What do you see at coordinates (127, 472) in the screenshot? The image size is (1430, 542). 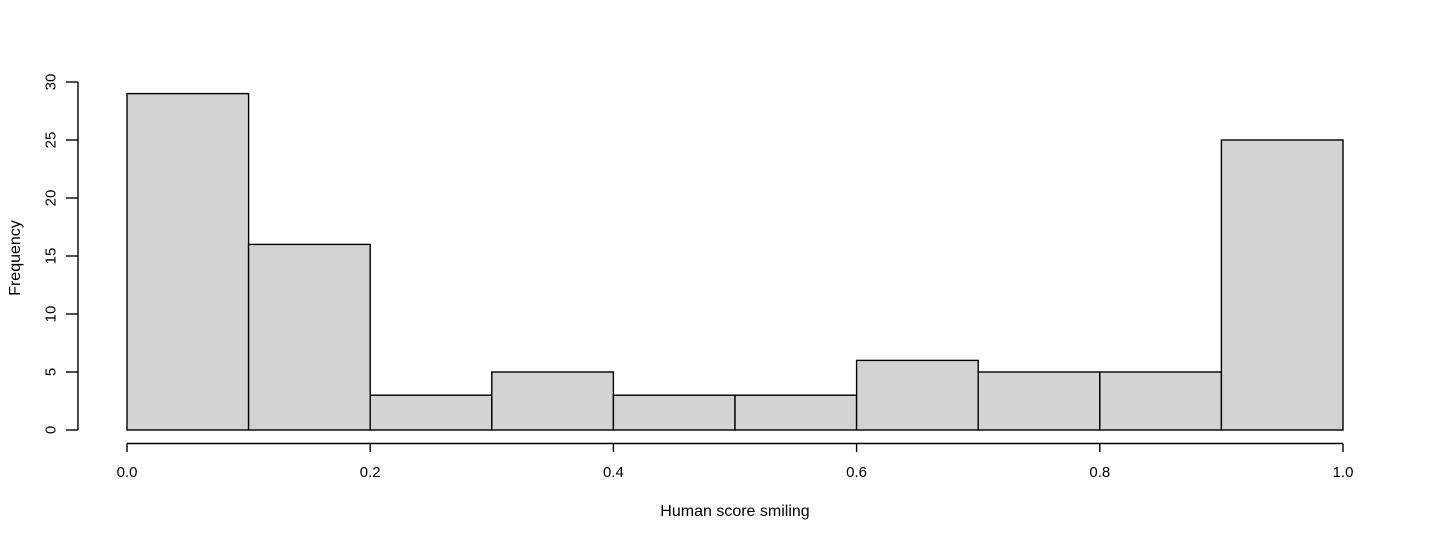 I see `x-tick-label: 0.0` at bounding box center [127, 472].